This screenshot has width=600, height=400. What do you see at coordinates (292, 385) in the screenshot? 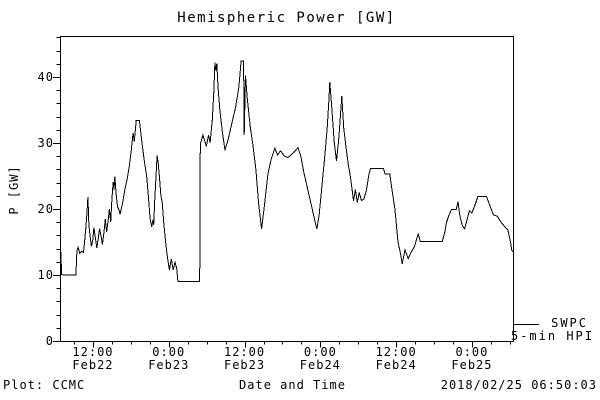
I see `x-axis-label: Date and Time` at bounding box center [292, 385].